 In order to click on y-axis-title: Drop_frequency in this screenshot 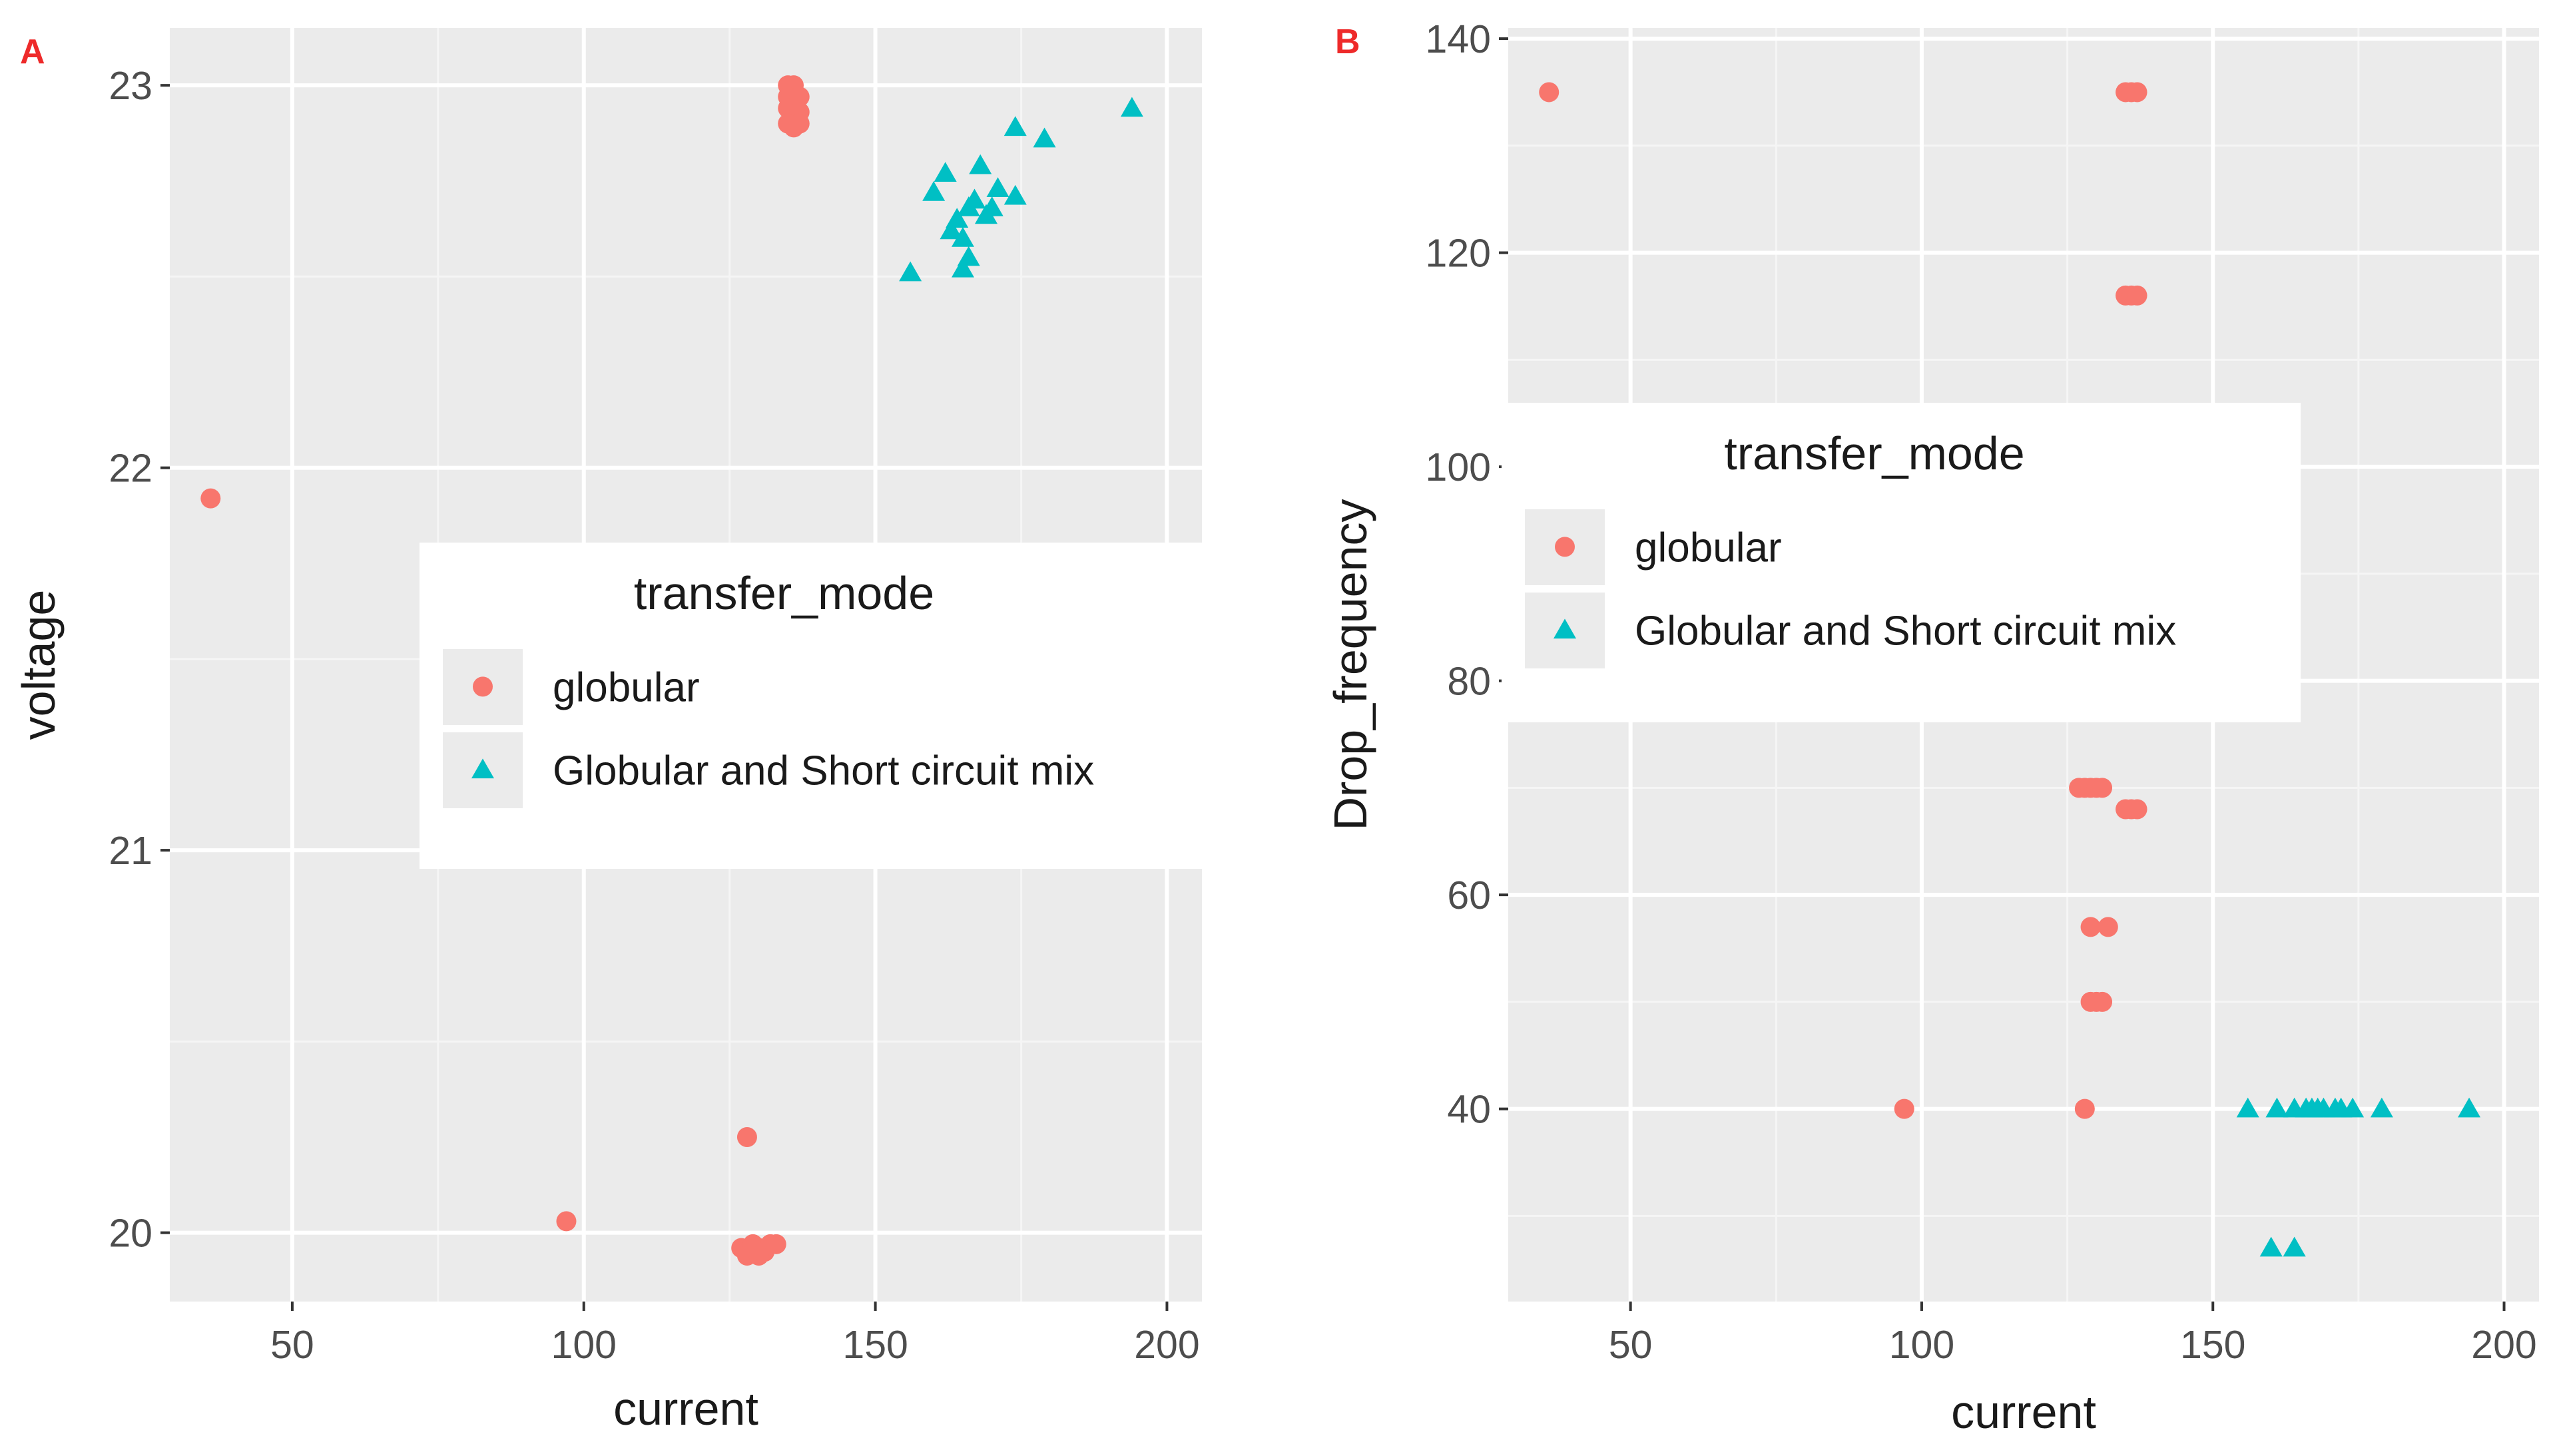, I will do `click(1350, 664)`.